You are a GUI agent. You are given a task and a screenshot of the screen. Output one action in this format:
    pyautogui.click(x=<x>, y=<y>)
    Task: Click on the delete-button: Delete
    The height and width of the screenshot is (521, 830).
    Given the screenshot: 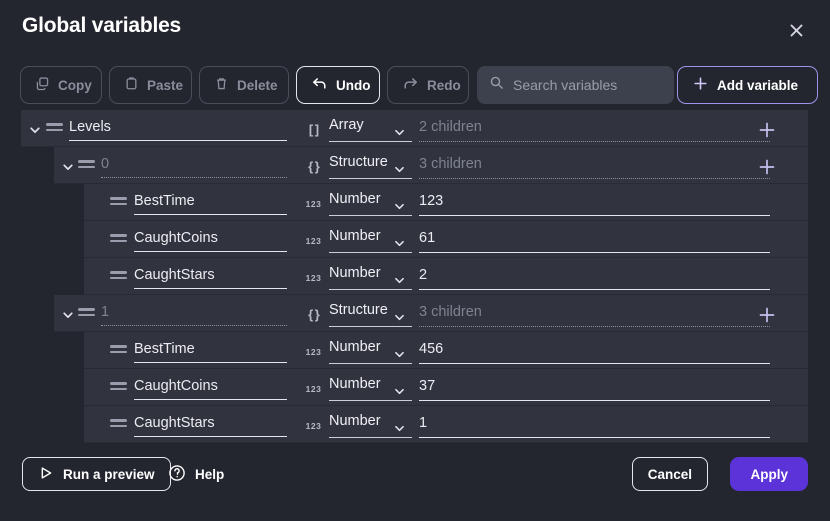 What is the action you would take?
    pyautogui.click(x=244, y=85)
    